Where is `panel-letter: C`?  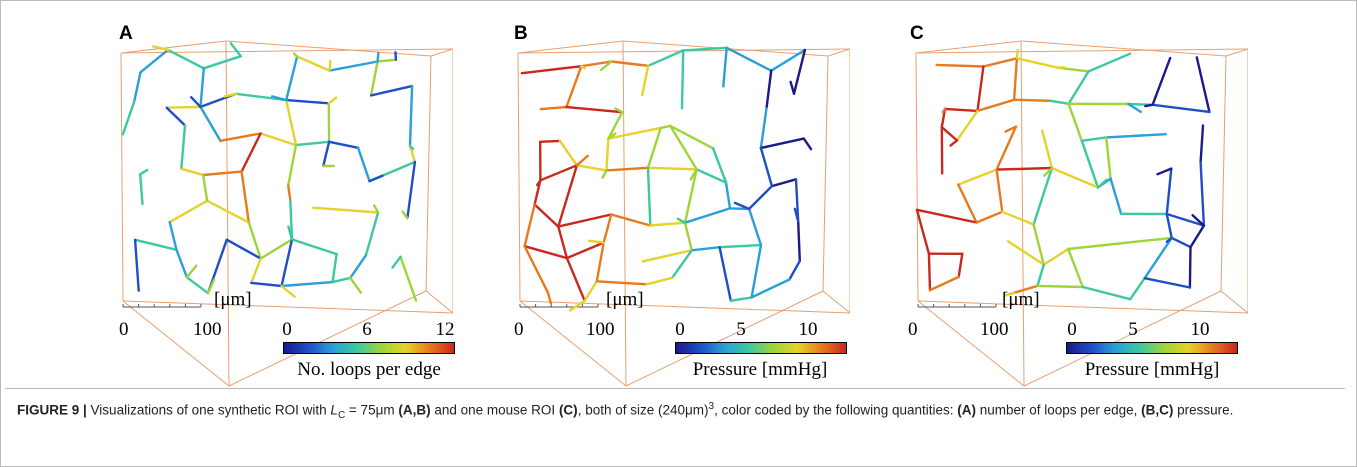
panel-letter: C is located at coordinates (917, 33).